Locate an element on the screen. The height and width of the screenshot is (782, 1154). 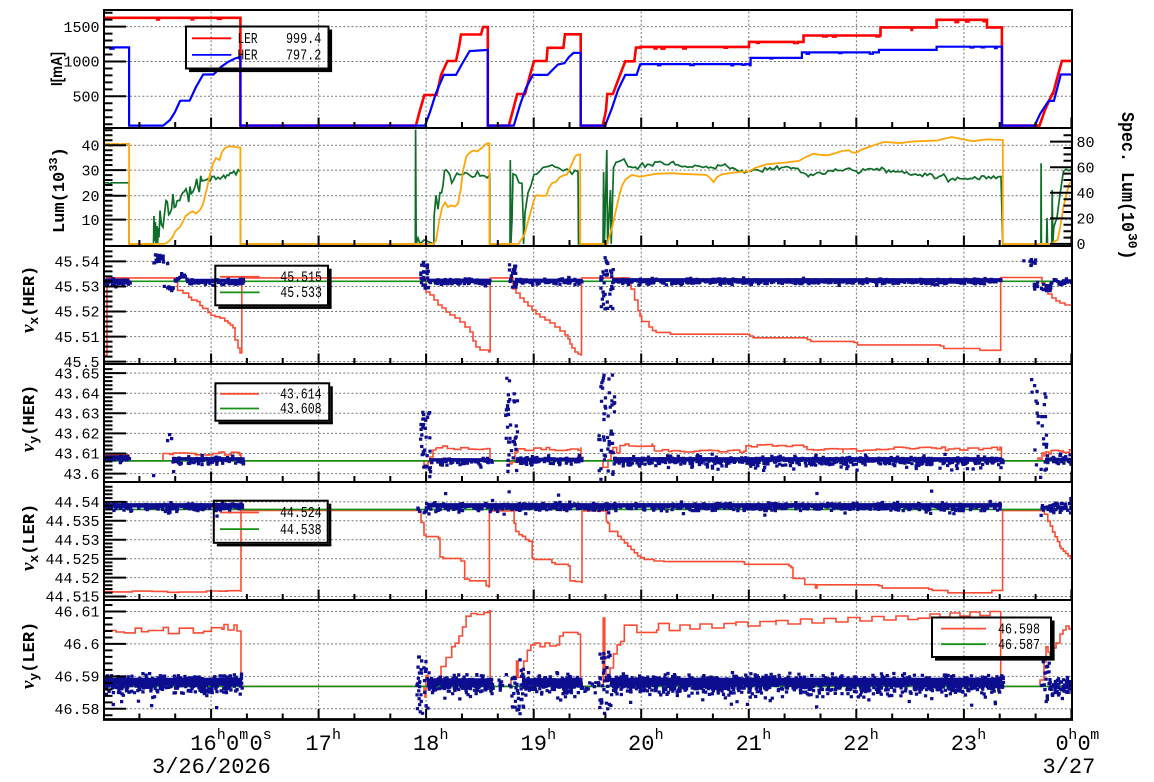
svg-text: 22 is located at coordinates (856, 744).